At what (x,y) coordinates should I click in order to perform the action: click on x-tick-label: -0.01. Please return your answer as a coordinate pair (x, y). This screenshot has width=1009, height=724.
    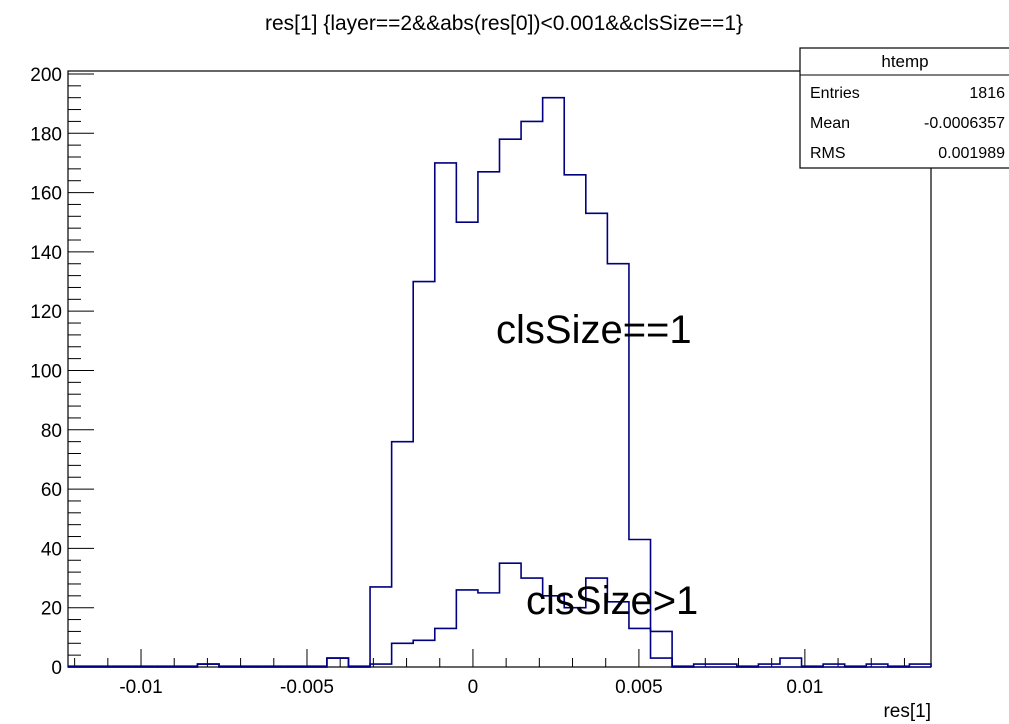
    Looking at the image, I should click on (140, 687).